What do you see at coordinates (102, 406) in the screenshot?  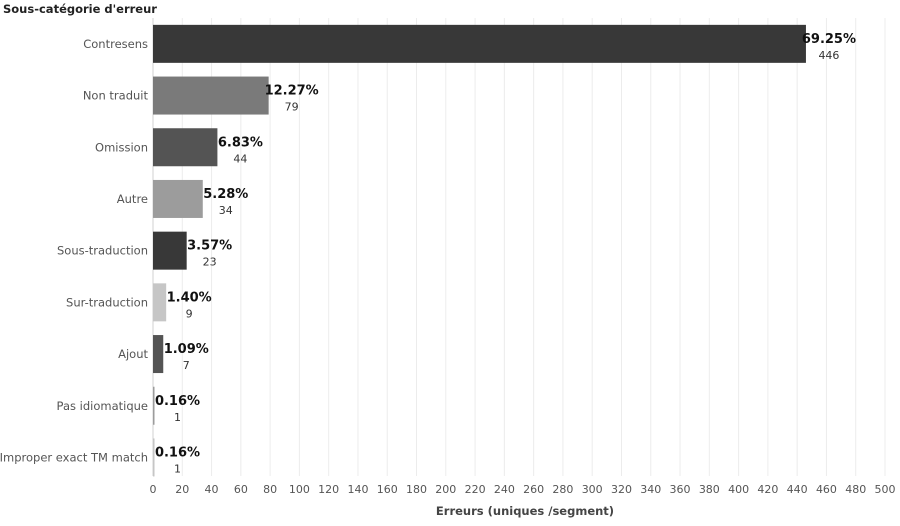 I see `category-label: Pas idiomatique` at bounding box center [102, 406].